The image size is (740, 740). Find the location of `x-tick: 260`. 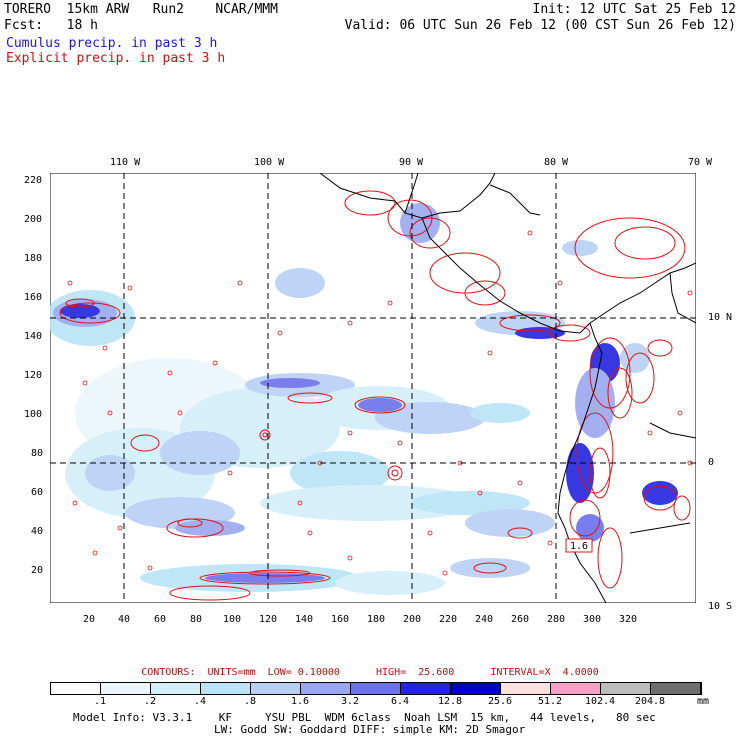

x-tick: 260 is located at coordinates (520, 619).